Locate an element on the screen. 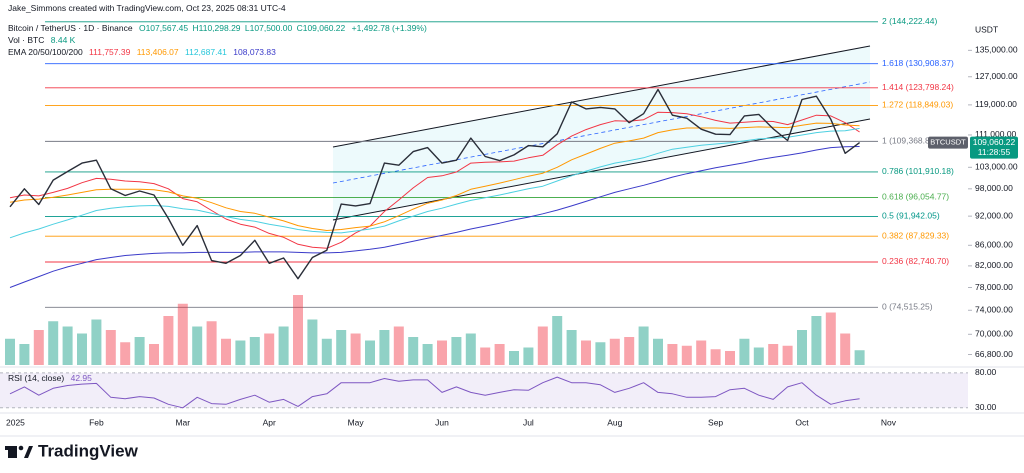 The image size is (1024, 473). ema-name: EMA 20/50/100/200 is located at coordinates (45, 52).